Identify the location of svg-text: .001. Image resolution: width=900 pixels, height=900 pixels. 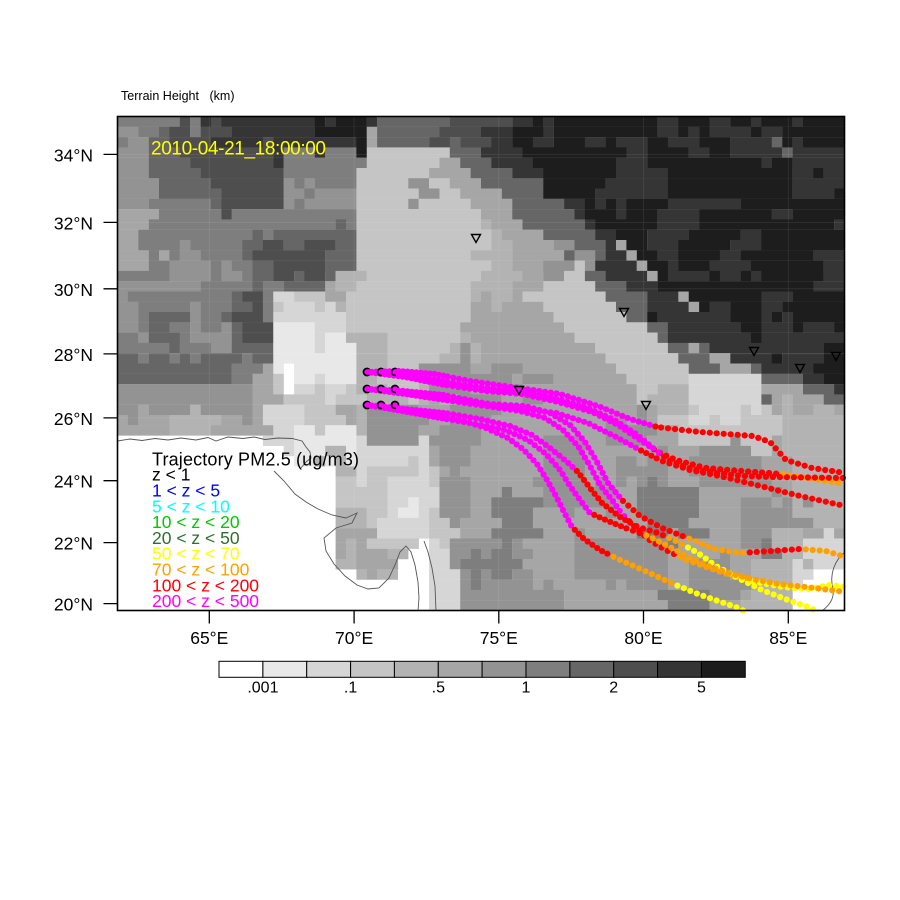
(262, 688).